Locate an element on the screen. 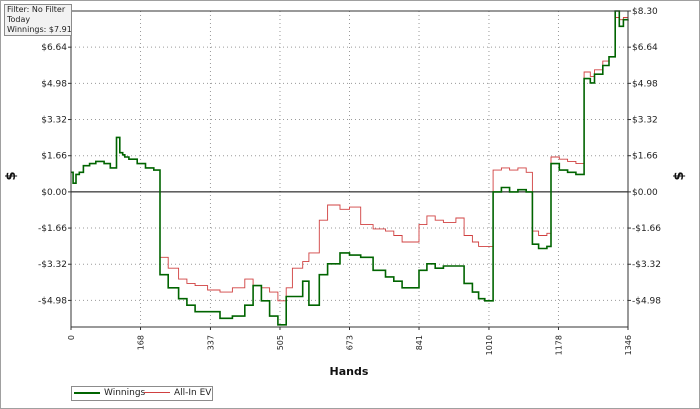 The height and width of the screenshot is (409, 700). x-tick-label: 337 is located at coordinates (210, 342).